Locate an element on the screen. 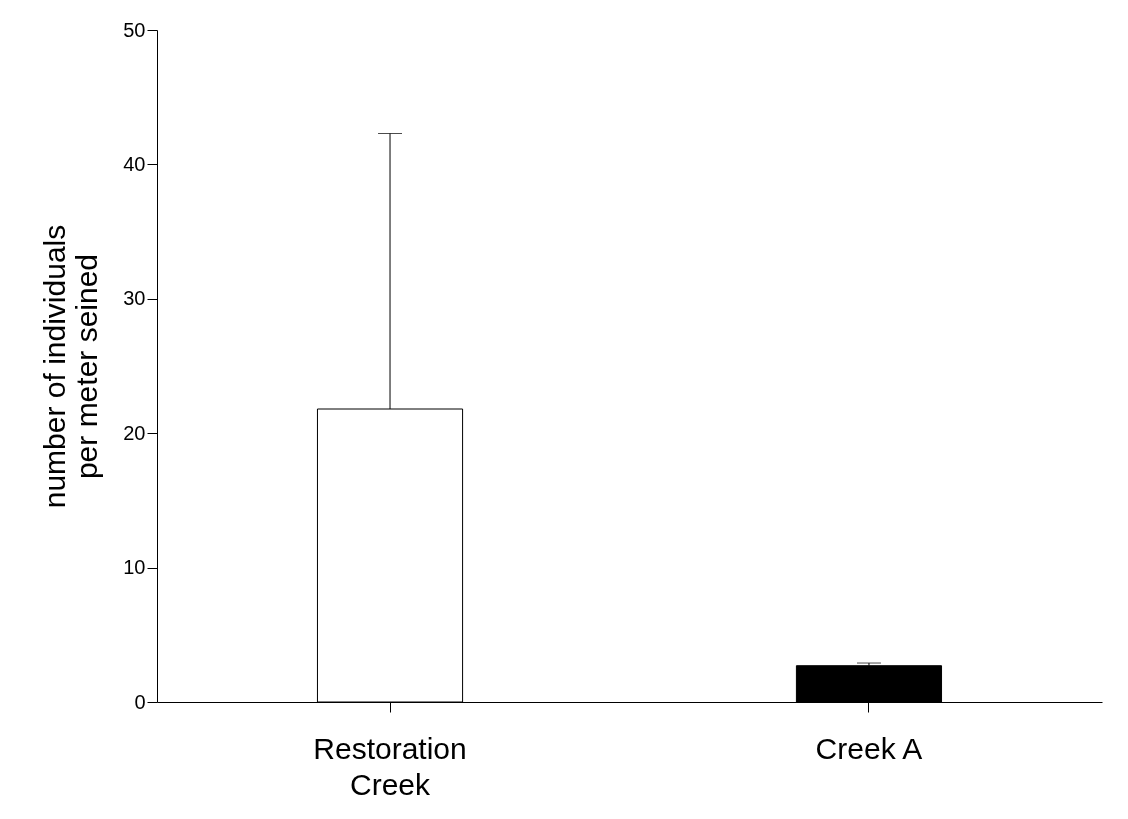 The image size is (1128, 819). y-tick-label: 0 is located at coordinates (140, 701).